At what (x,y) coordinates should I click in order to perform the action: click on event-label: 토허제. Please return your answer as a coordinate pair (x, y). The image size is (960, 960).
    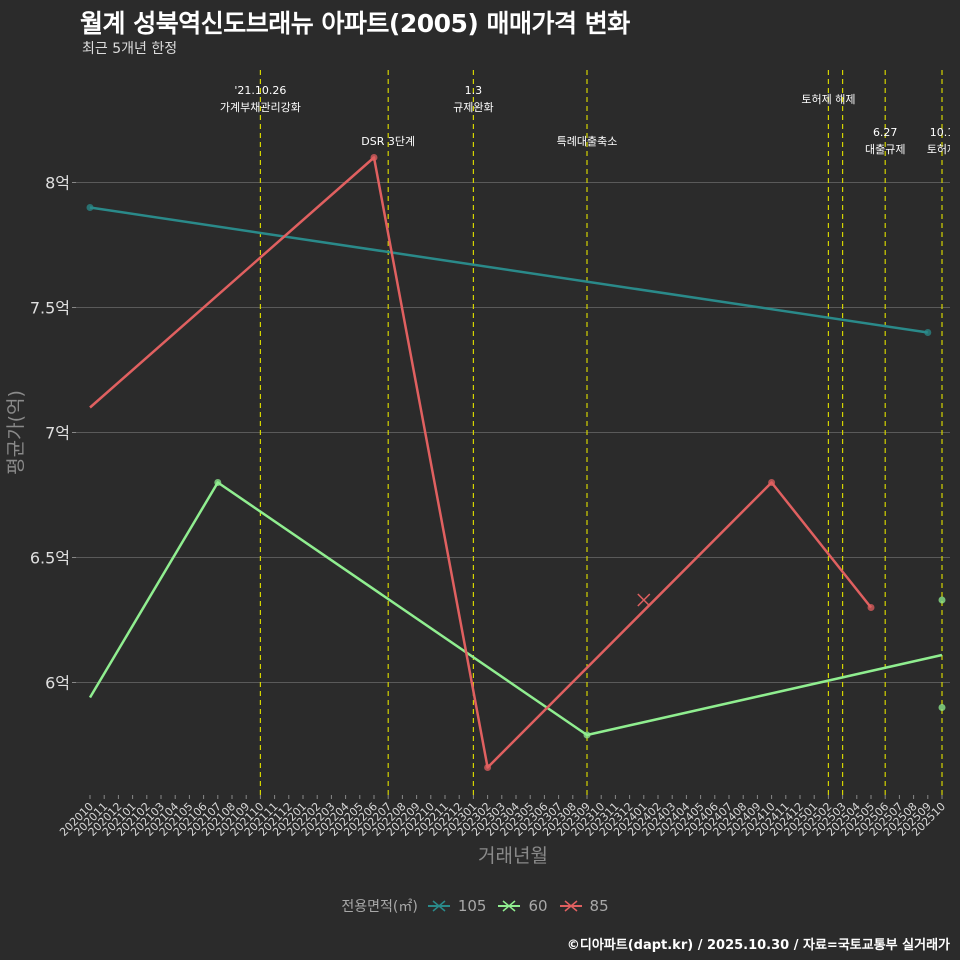
    Looking at the image, I should click on (942, 149).